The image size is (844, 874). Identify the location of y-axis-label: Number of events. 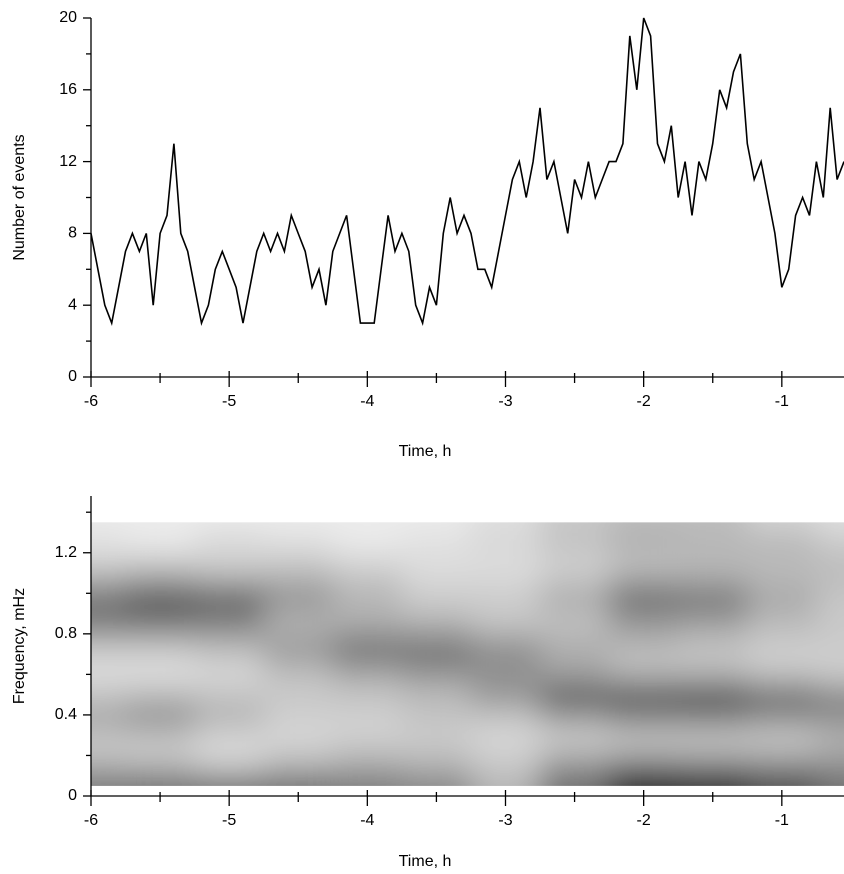
(19, 197).